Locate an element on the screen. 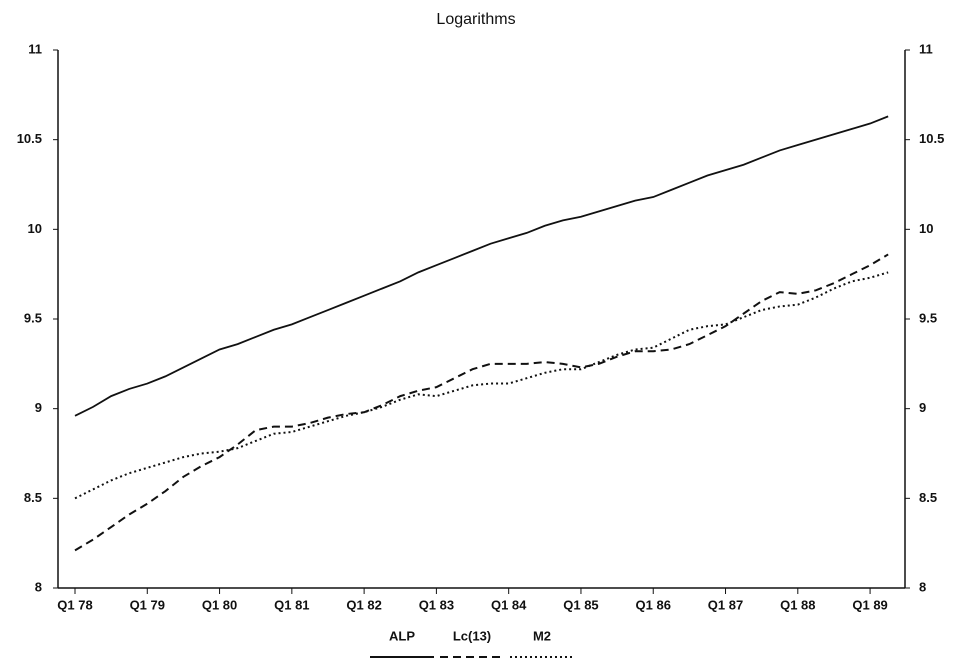 The image size is (956, 660). y2-tick-label: 9.5 is located at coordinates (928, 317).